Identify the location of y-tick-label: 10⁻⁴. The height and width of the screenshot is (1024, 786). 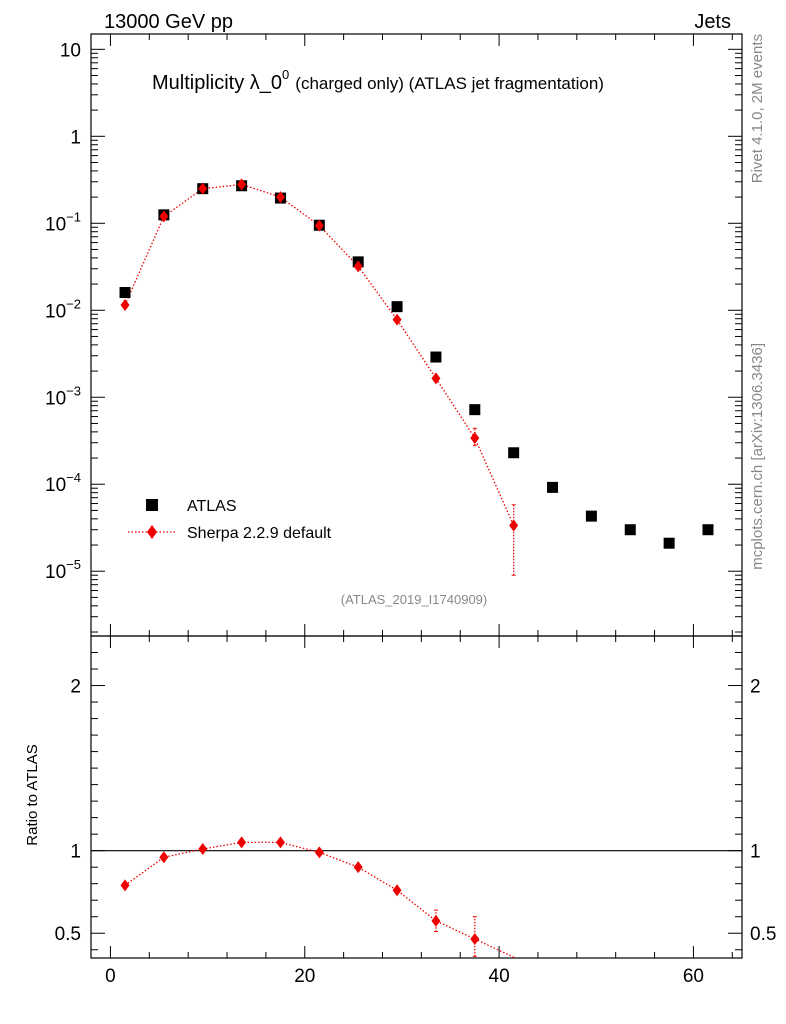
(63, 483).